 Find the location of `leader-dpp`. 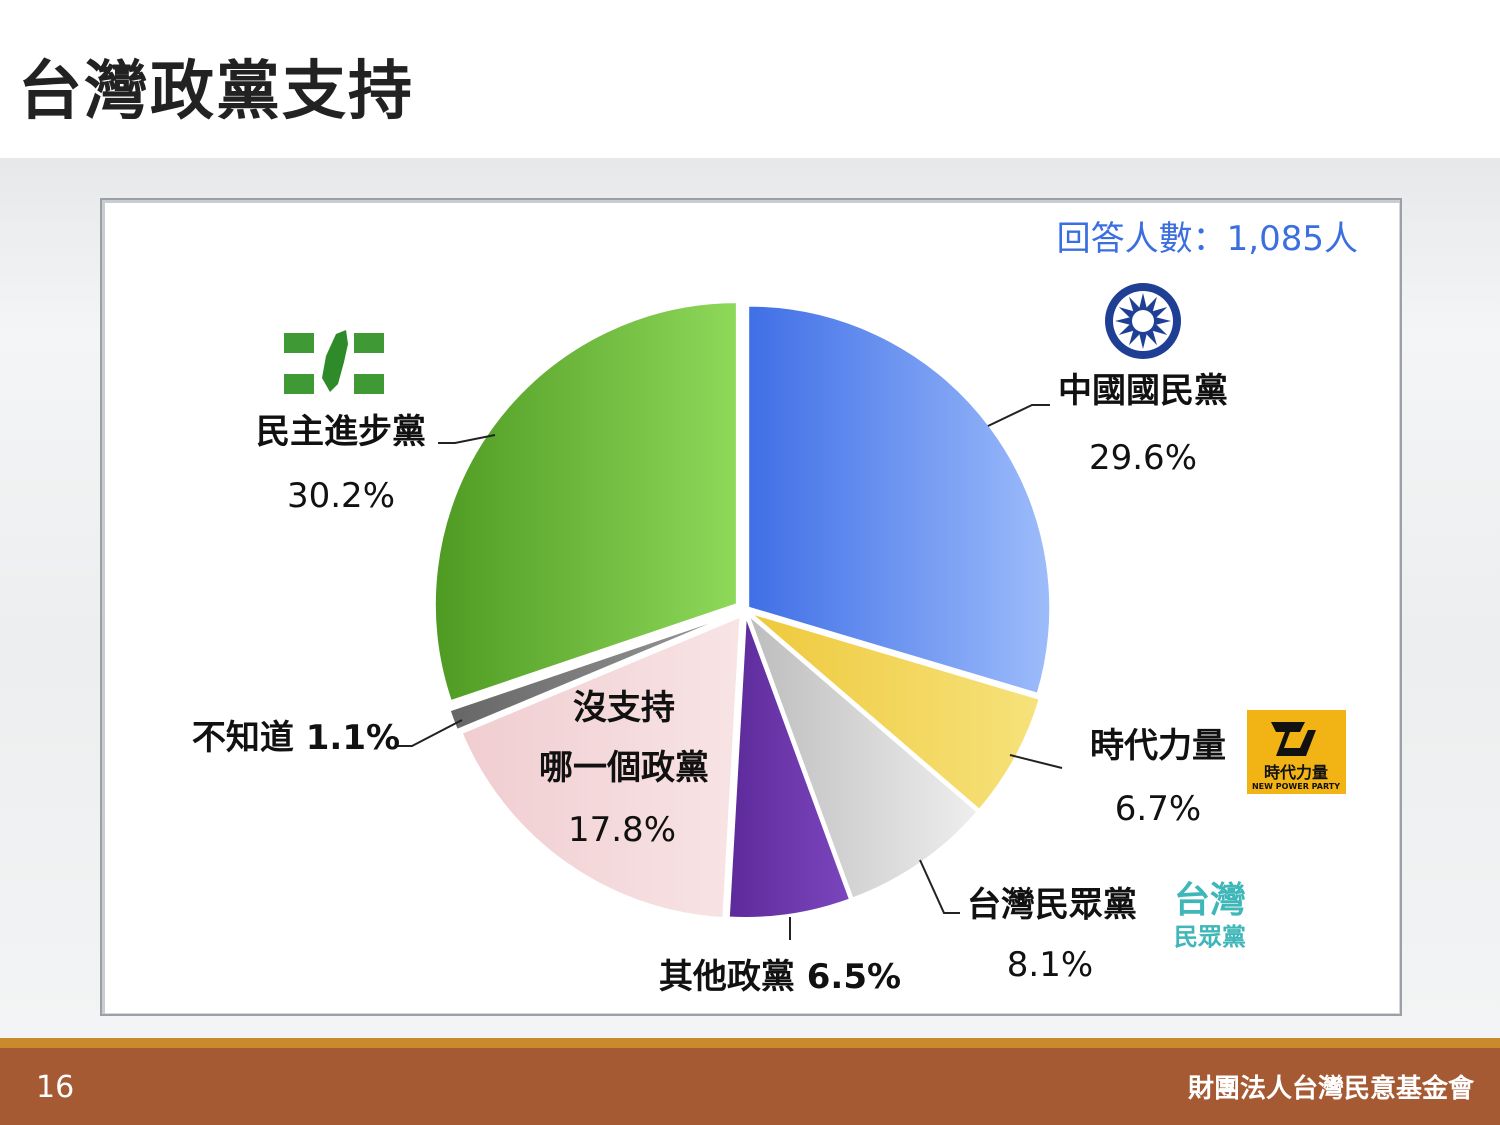

leader-dpp is located at coordinates (467, 439).